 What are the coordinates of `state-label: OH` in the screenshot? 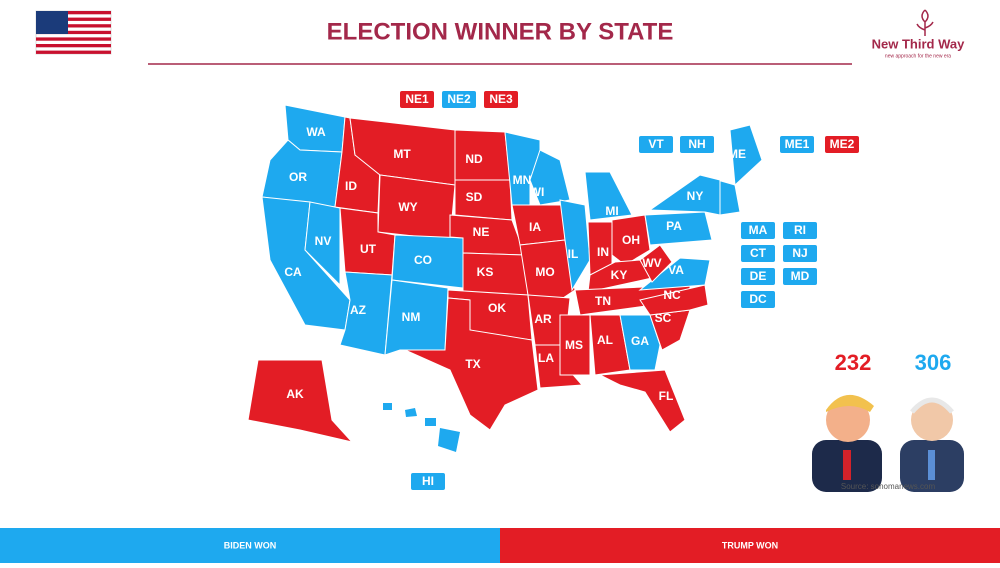 It's located at (631, 240).